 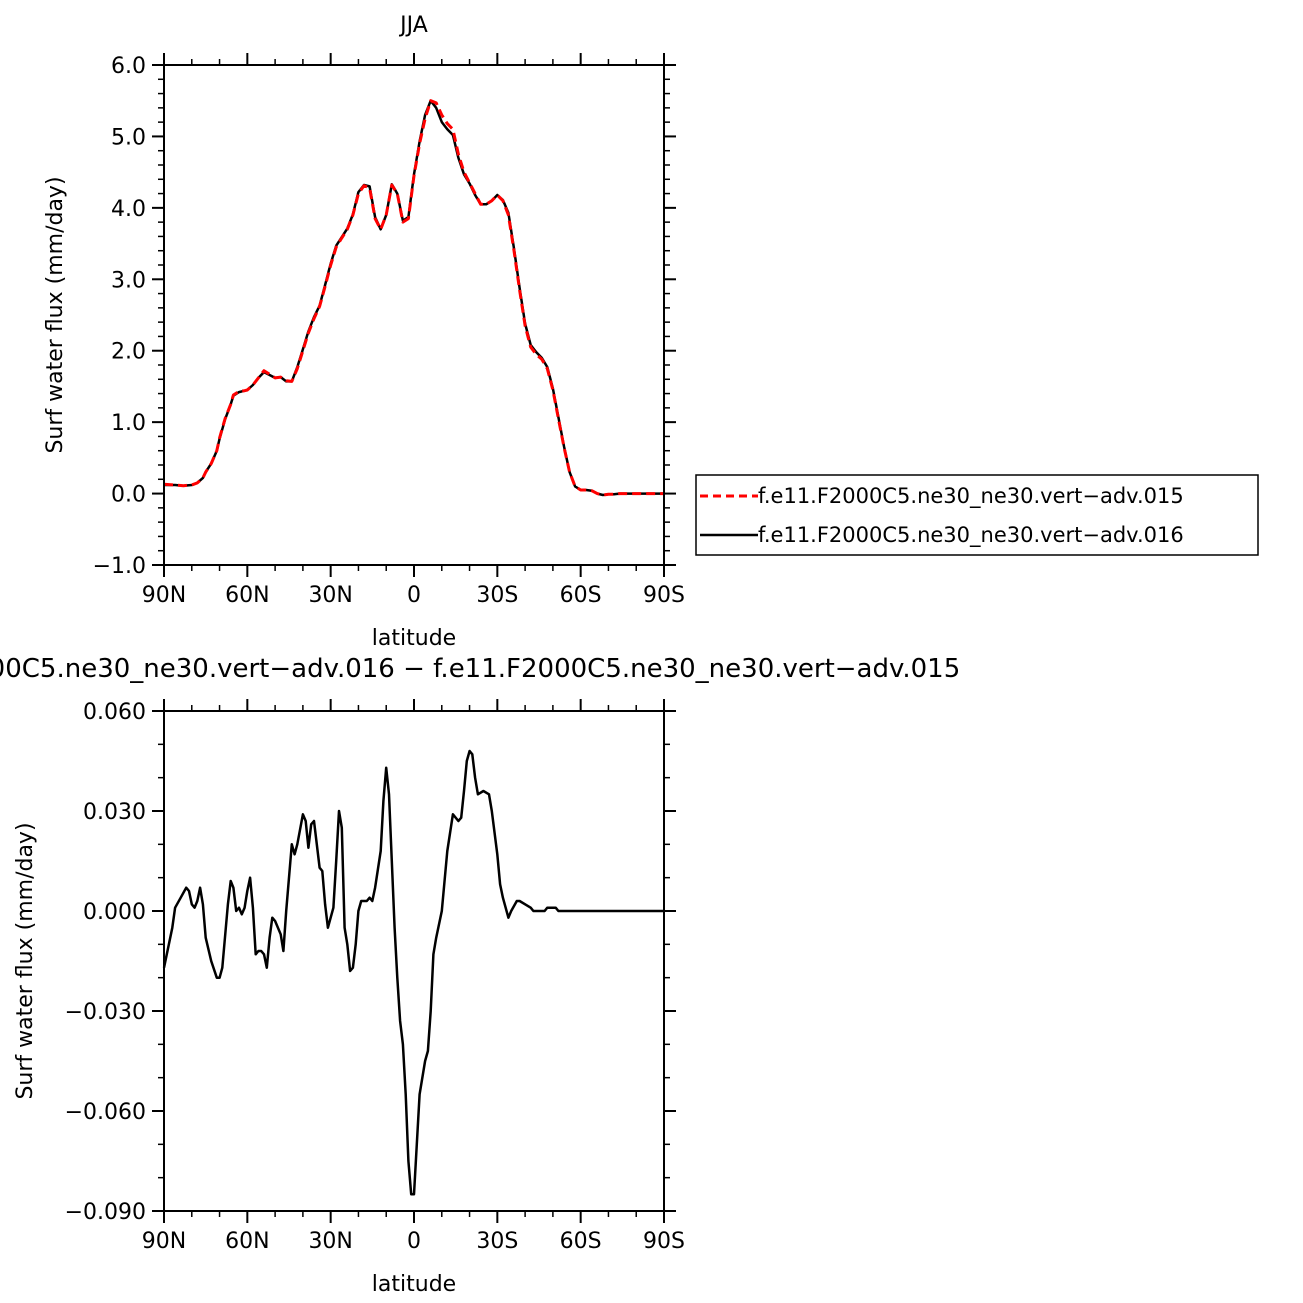 What do you see at coordinates (128, 209) in the screenshot?
I see `y-tick-label: 4.0` at bounding box center [128, 209].